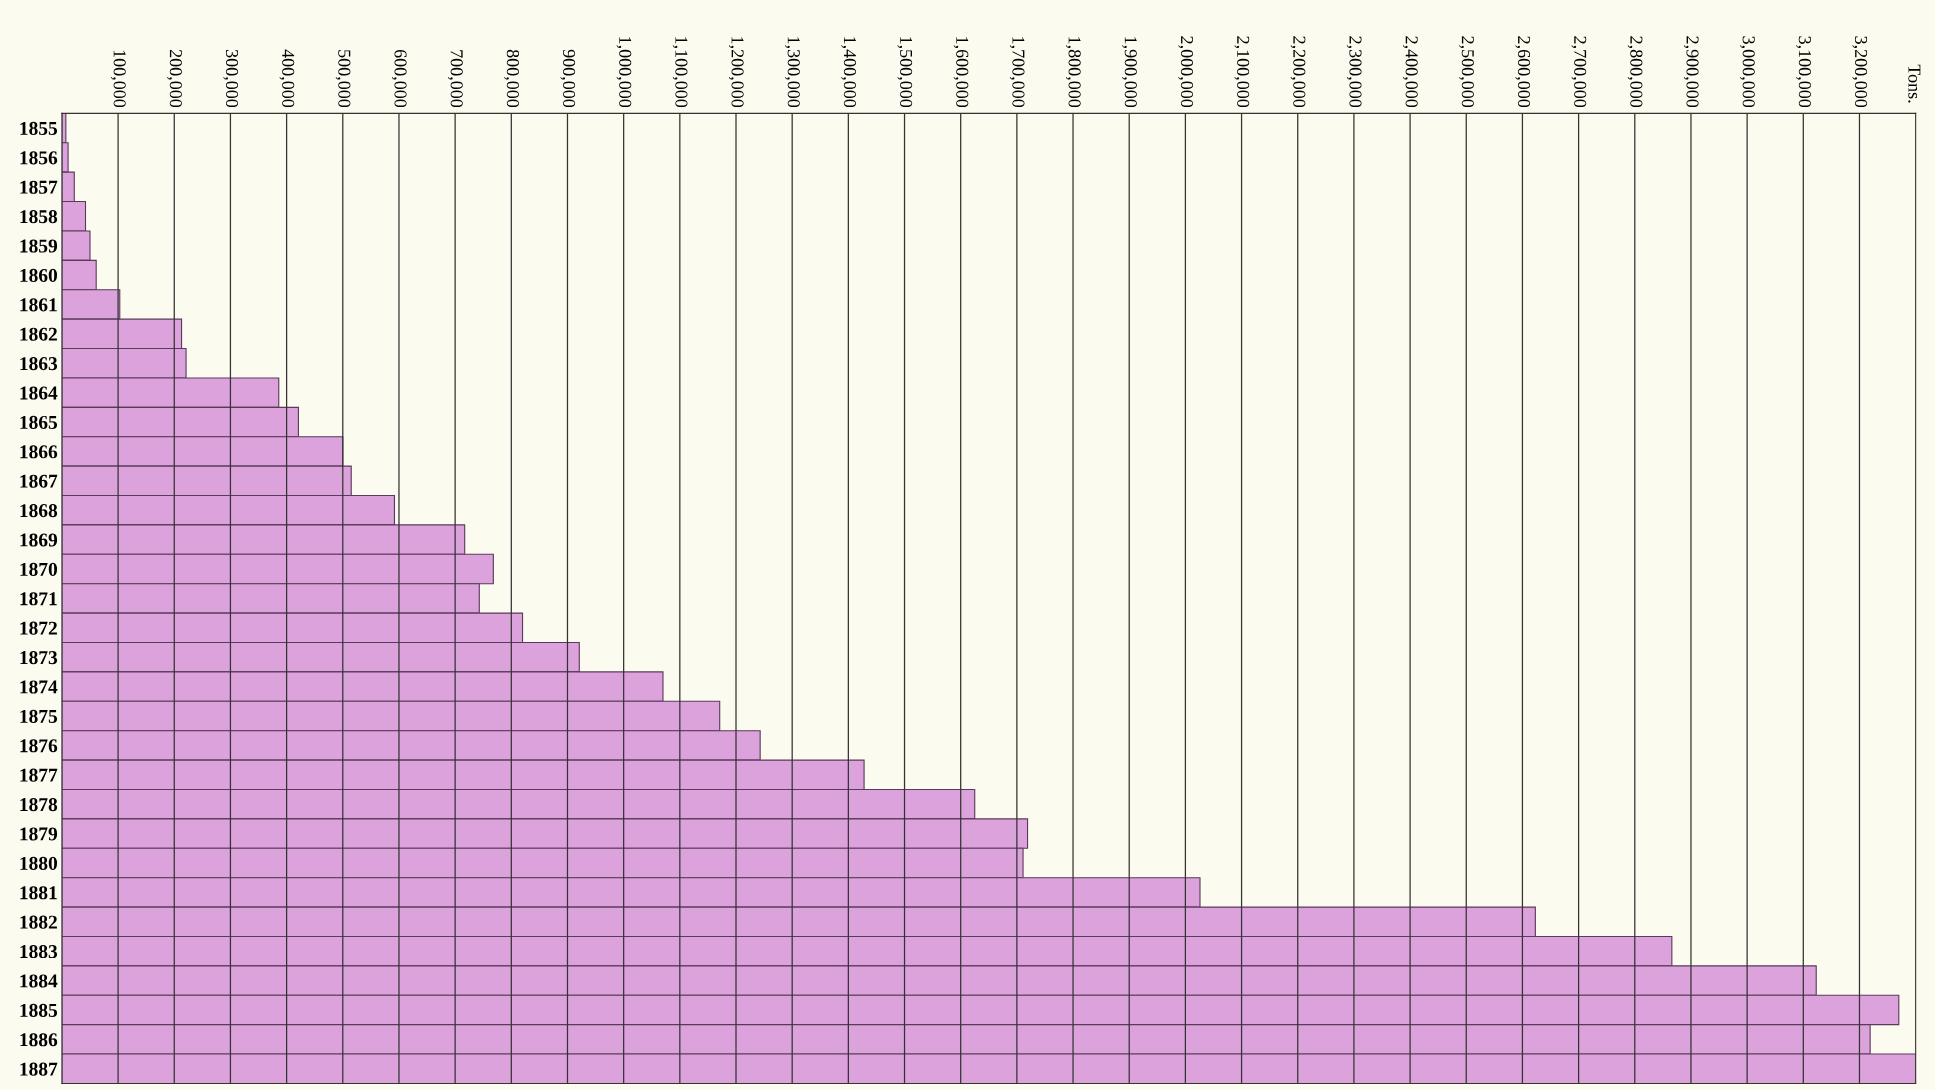 The height and width of the screenshot is (1090, 1935). What do you see at coordinates (39, 187) in the screenshot?
I see `y-tick-label: 1857` at bounding box center [39, 187].